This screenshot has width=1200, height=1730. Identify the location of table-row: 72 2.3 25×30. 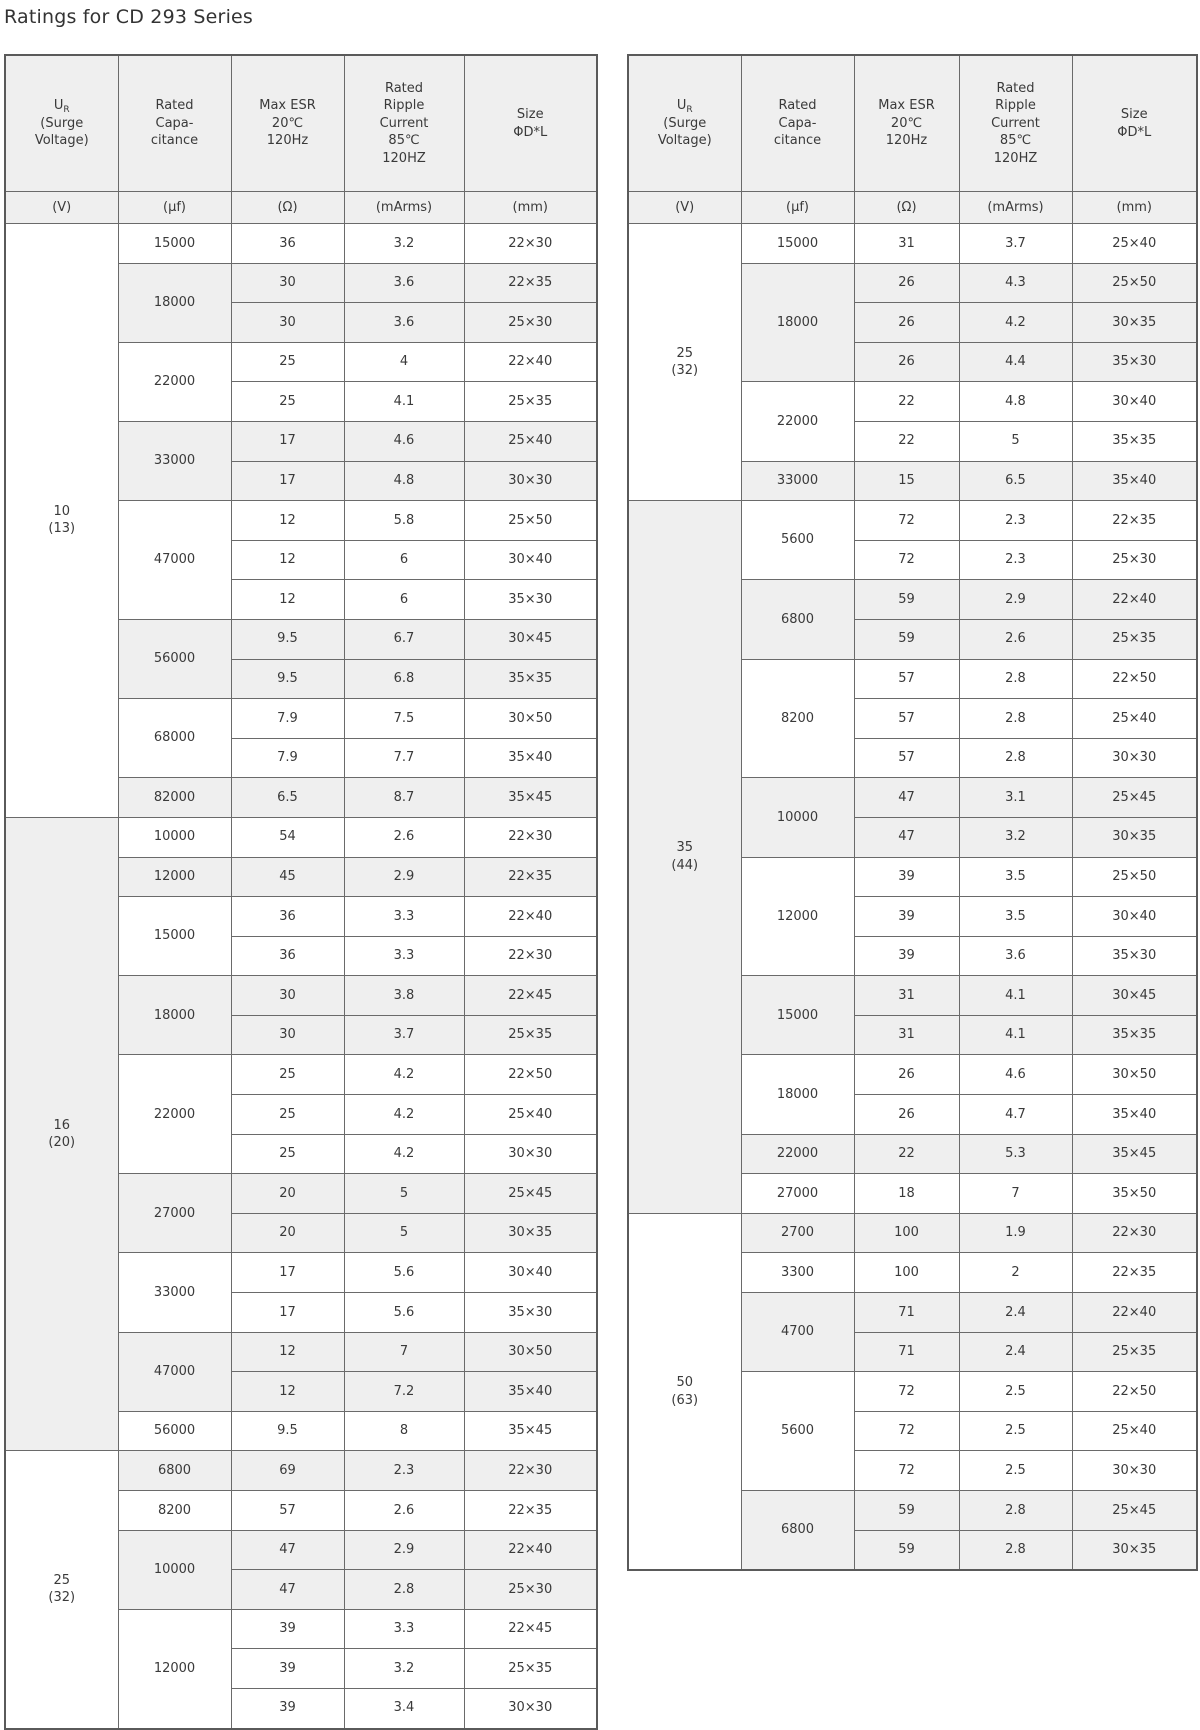
(913, 560).